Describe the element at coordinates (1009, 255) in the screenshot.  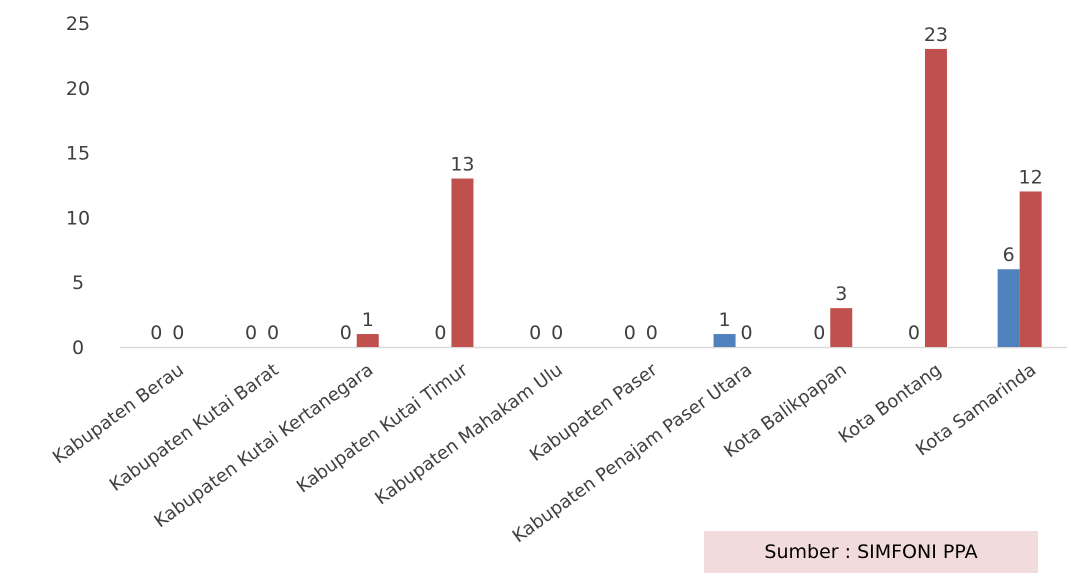
I see `data-label: 6` at that location.